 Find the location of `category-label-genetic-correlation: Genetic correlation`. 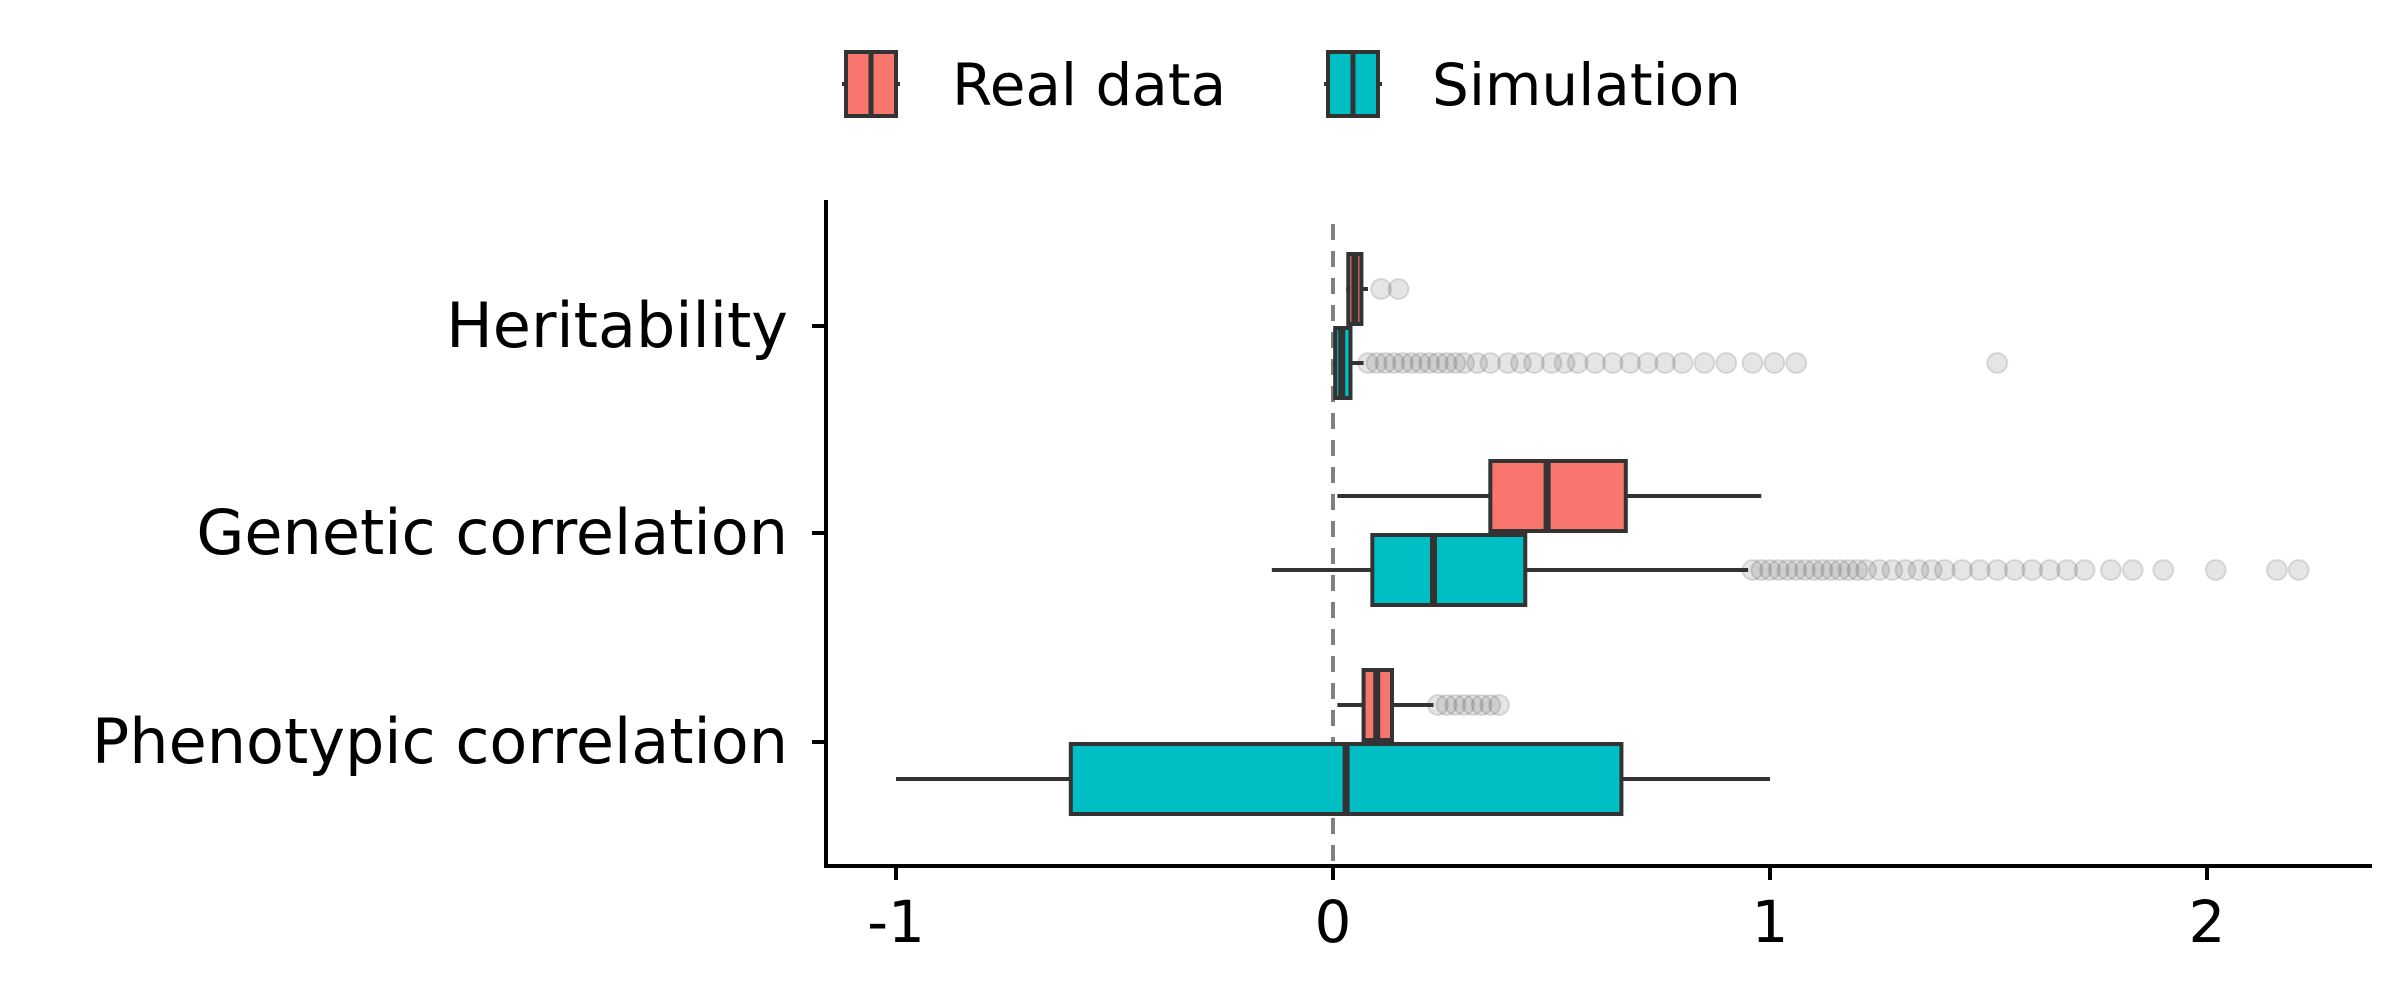

category-label-genetic-correlation: Genetic correlation is located at coordinates (492, 532).